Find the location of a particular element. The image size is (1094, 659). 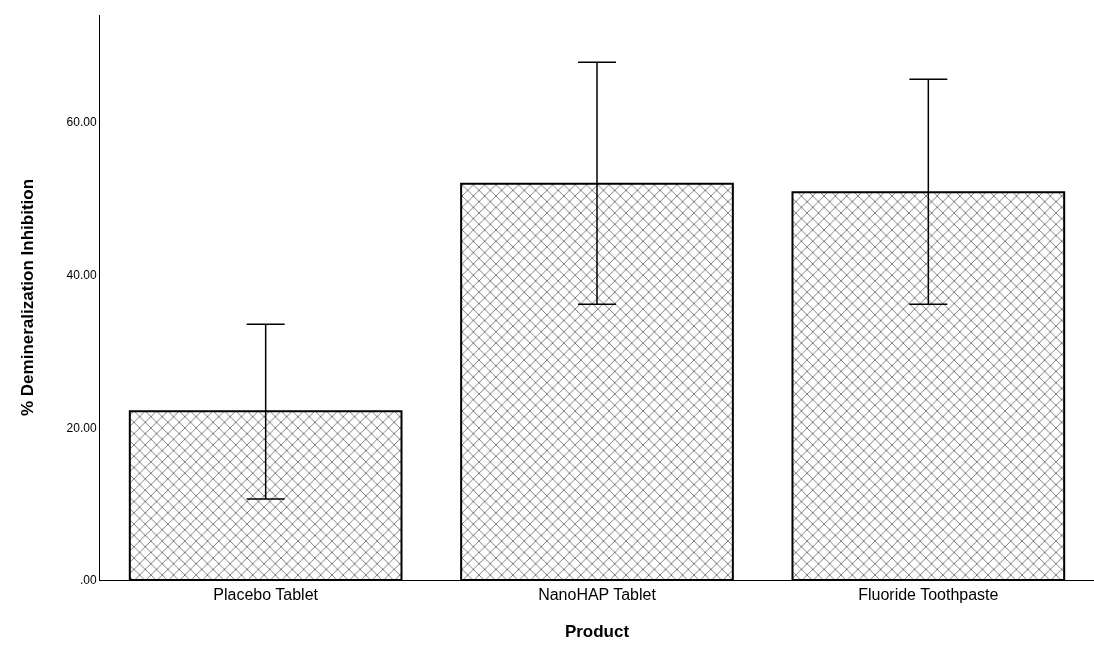

y-axis-title: % Demineralization Inhibition is located at coordinates (28, 297).